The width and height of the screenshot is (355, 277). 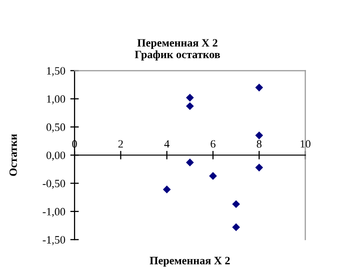 I want to click on x-tick-label: 8, so click(x=259, y=144).